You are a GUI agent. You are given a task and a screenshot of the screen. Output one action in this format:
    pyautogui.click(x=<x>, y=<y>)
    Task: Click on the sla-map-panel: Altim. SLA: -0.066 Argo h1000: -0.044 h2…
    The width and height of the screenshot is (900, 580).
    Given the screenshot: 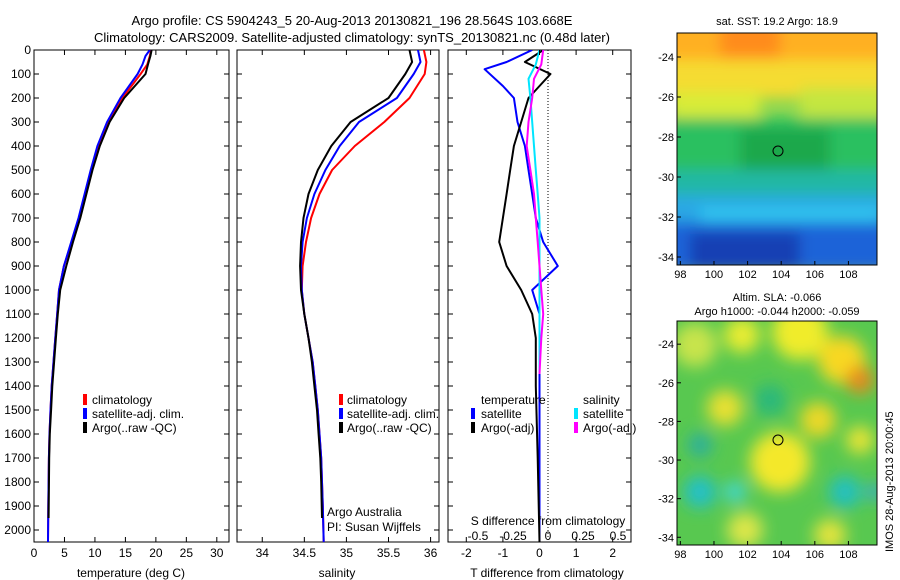 What is the action you would take?
    pyautogui.click(x=768, y=426)
    